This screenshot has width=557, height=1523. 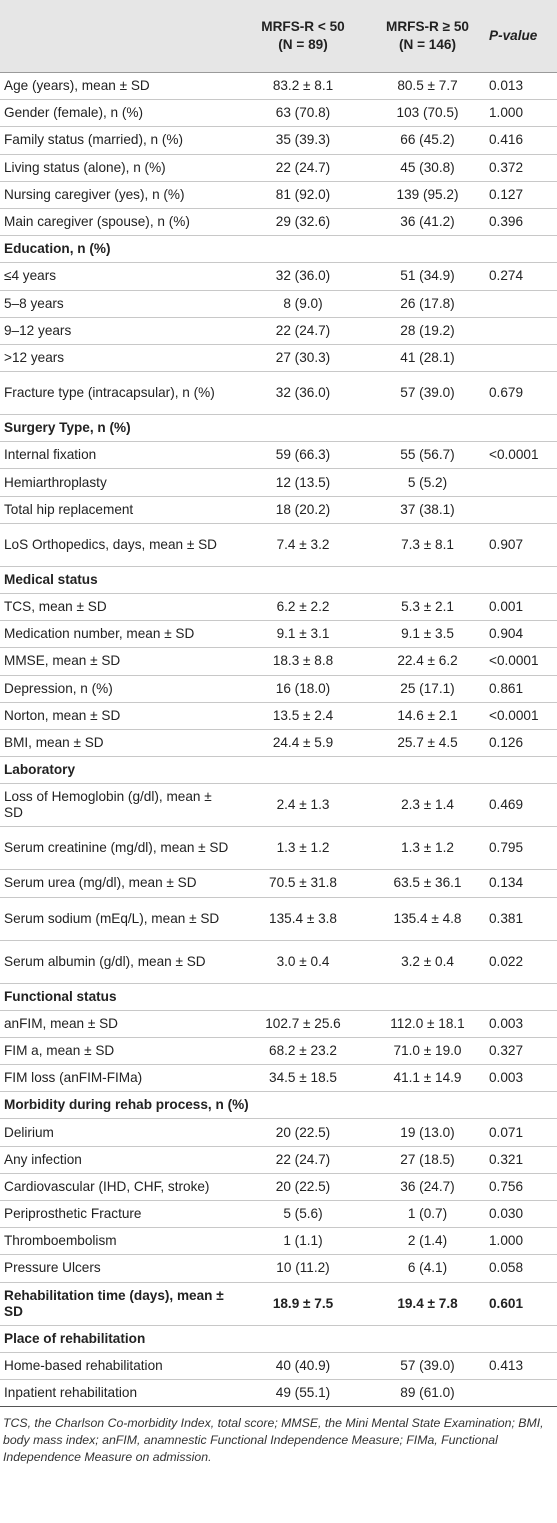 I want to click on row-label: Thromboembolism, so click(x=119, y=1241).